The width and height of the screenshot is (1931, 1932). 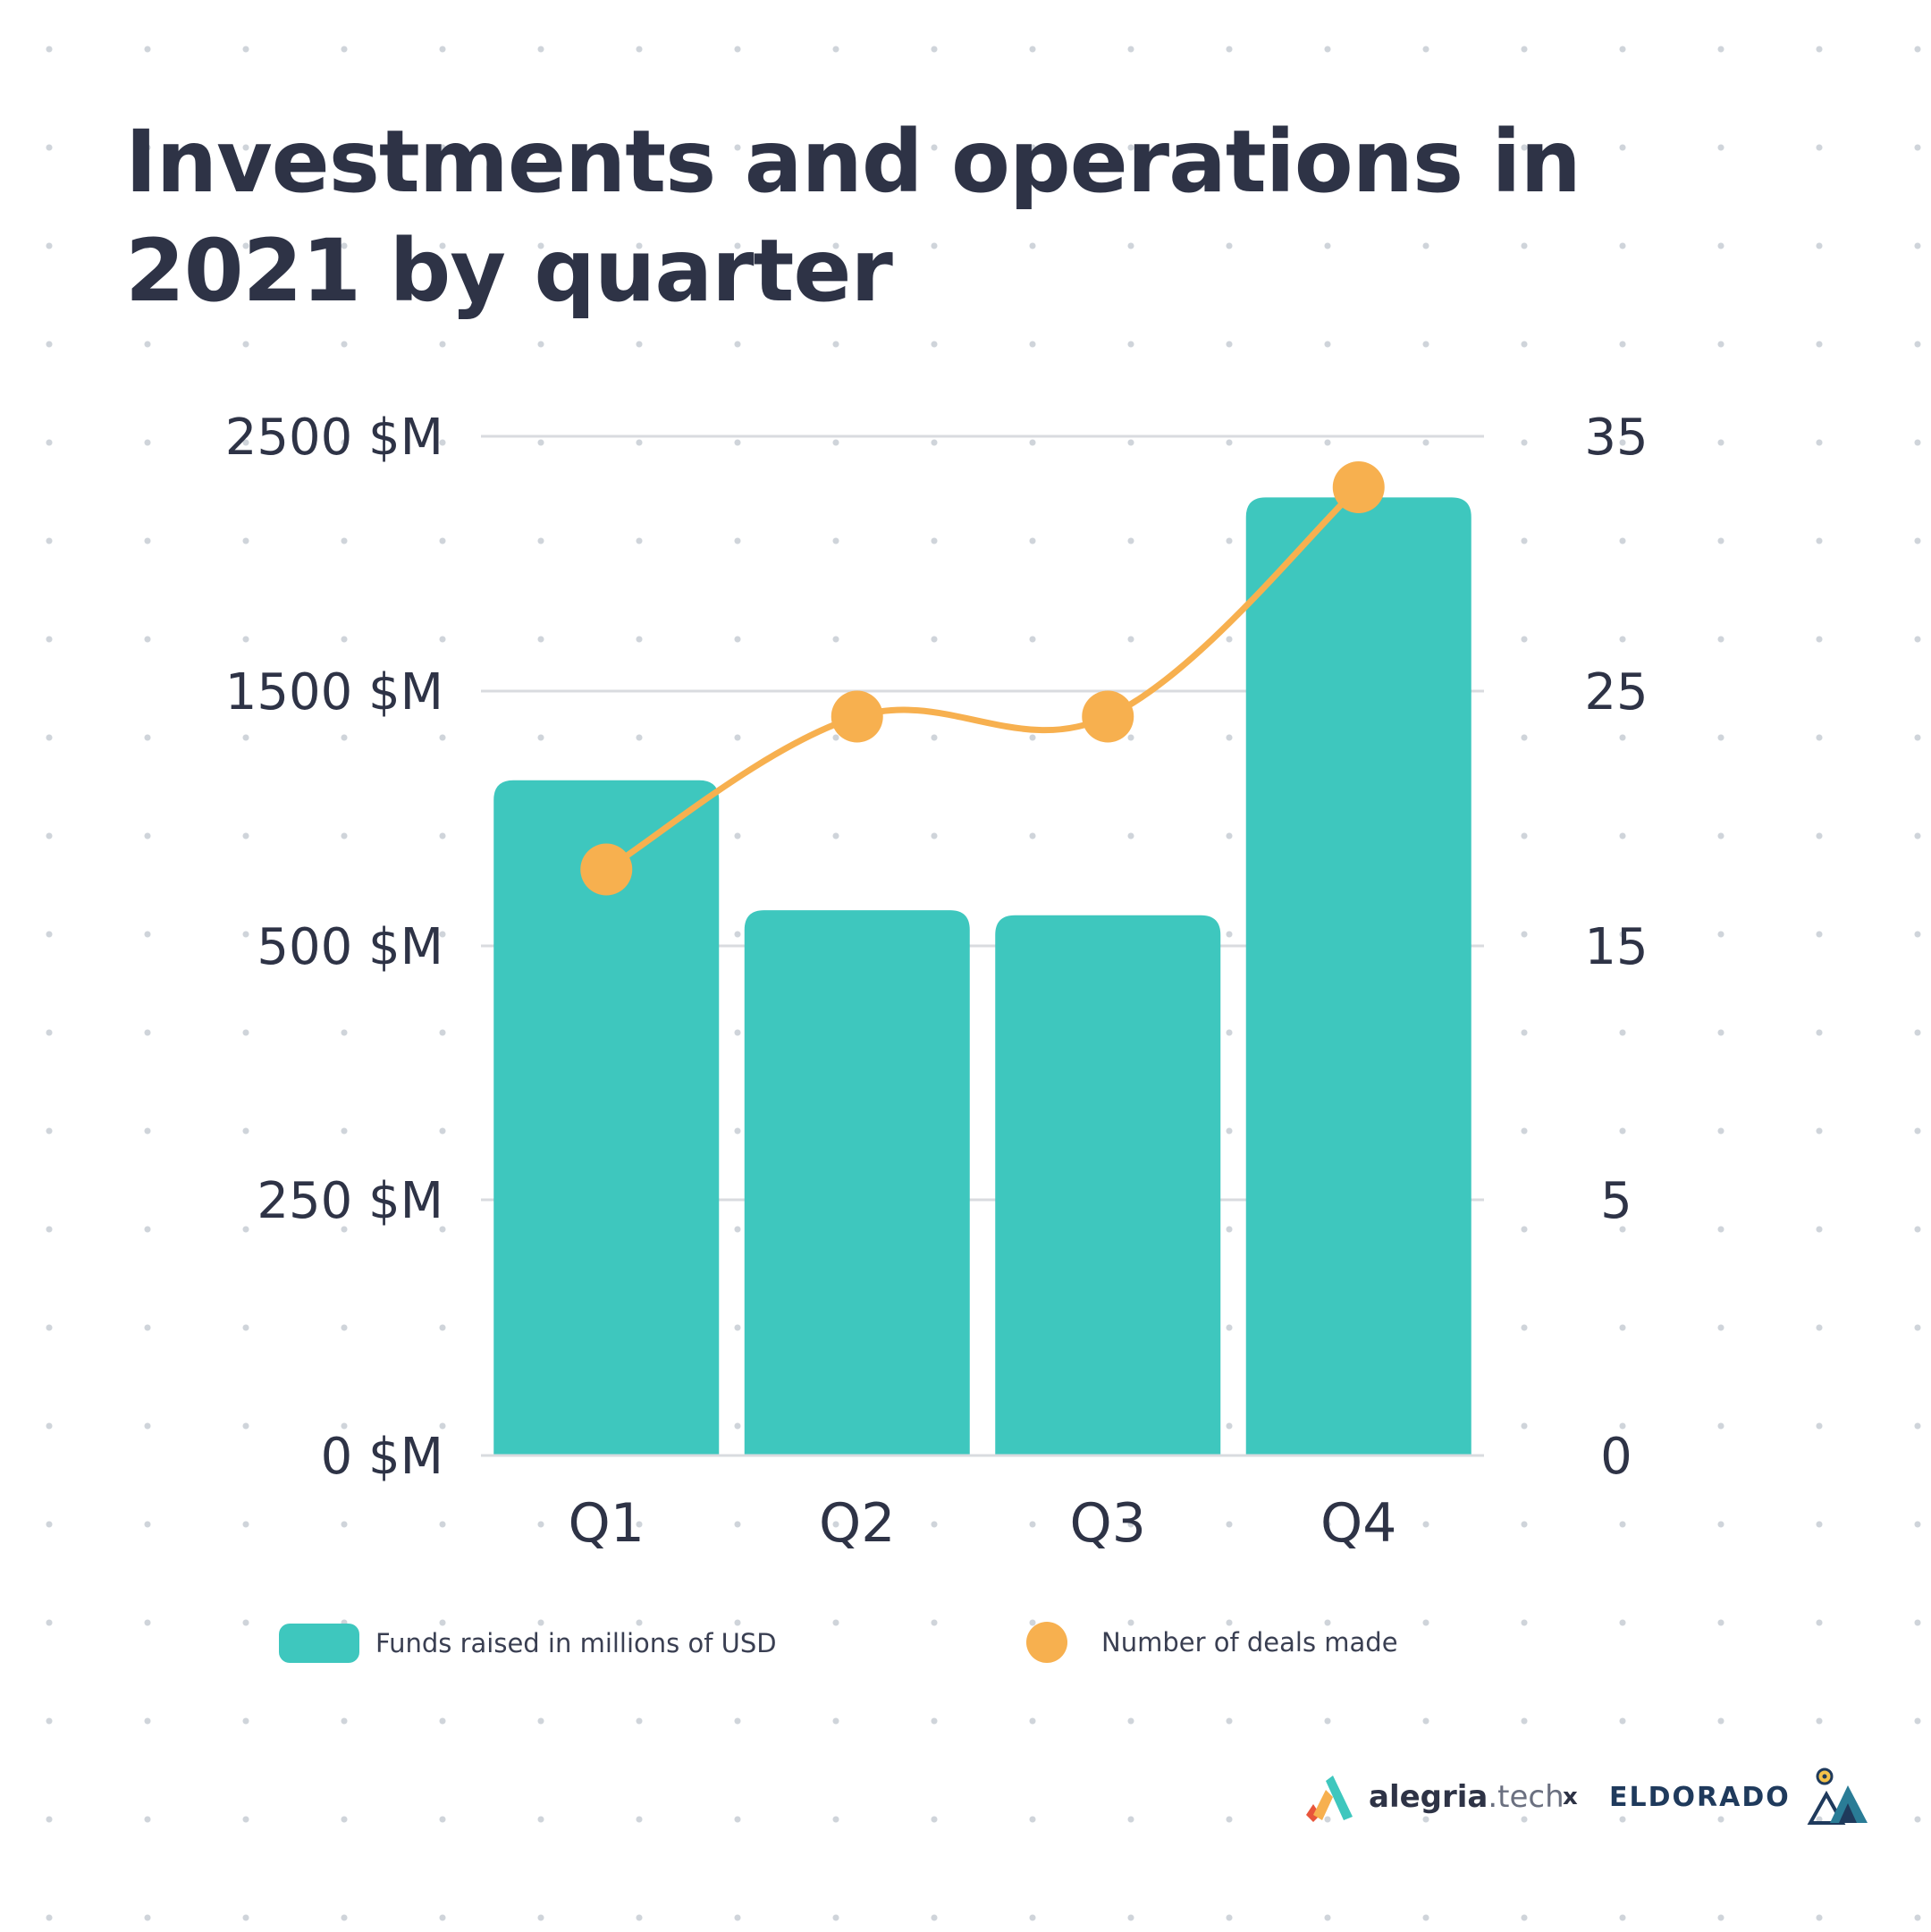 What do you see at coordinates (576, 1643) in the screenshot?
I see `legend-label-funds: Funds raised in millions of USD` at bounding box center [576, 1643].